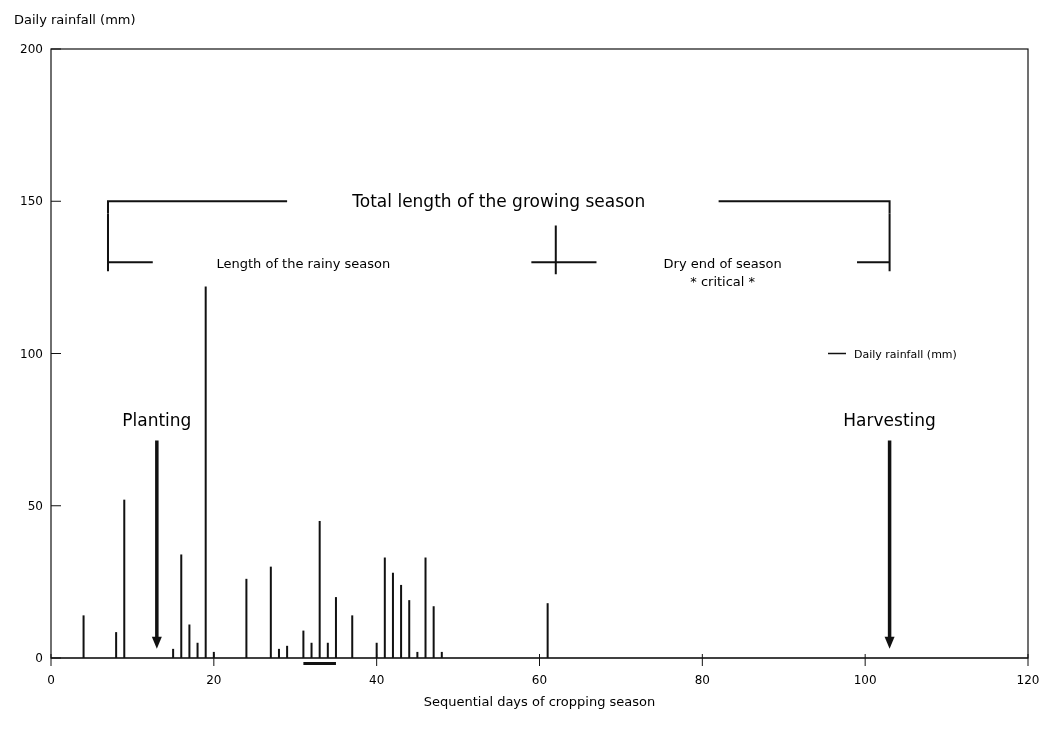 The height and width of the screenshot is (737, 1054). I want to click on annotation: Harvesting, so click(889, 420).